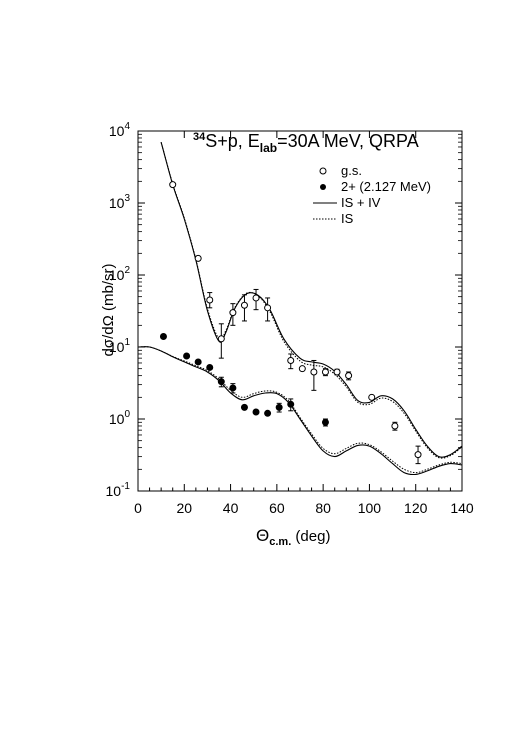 This screenshot has height=736, width=517. I want to click on y-tick-label: 10⁴, so click(120, 130).